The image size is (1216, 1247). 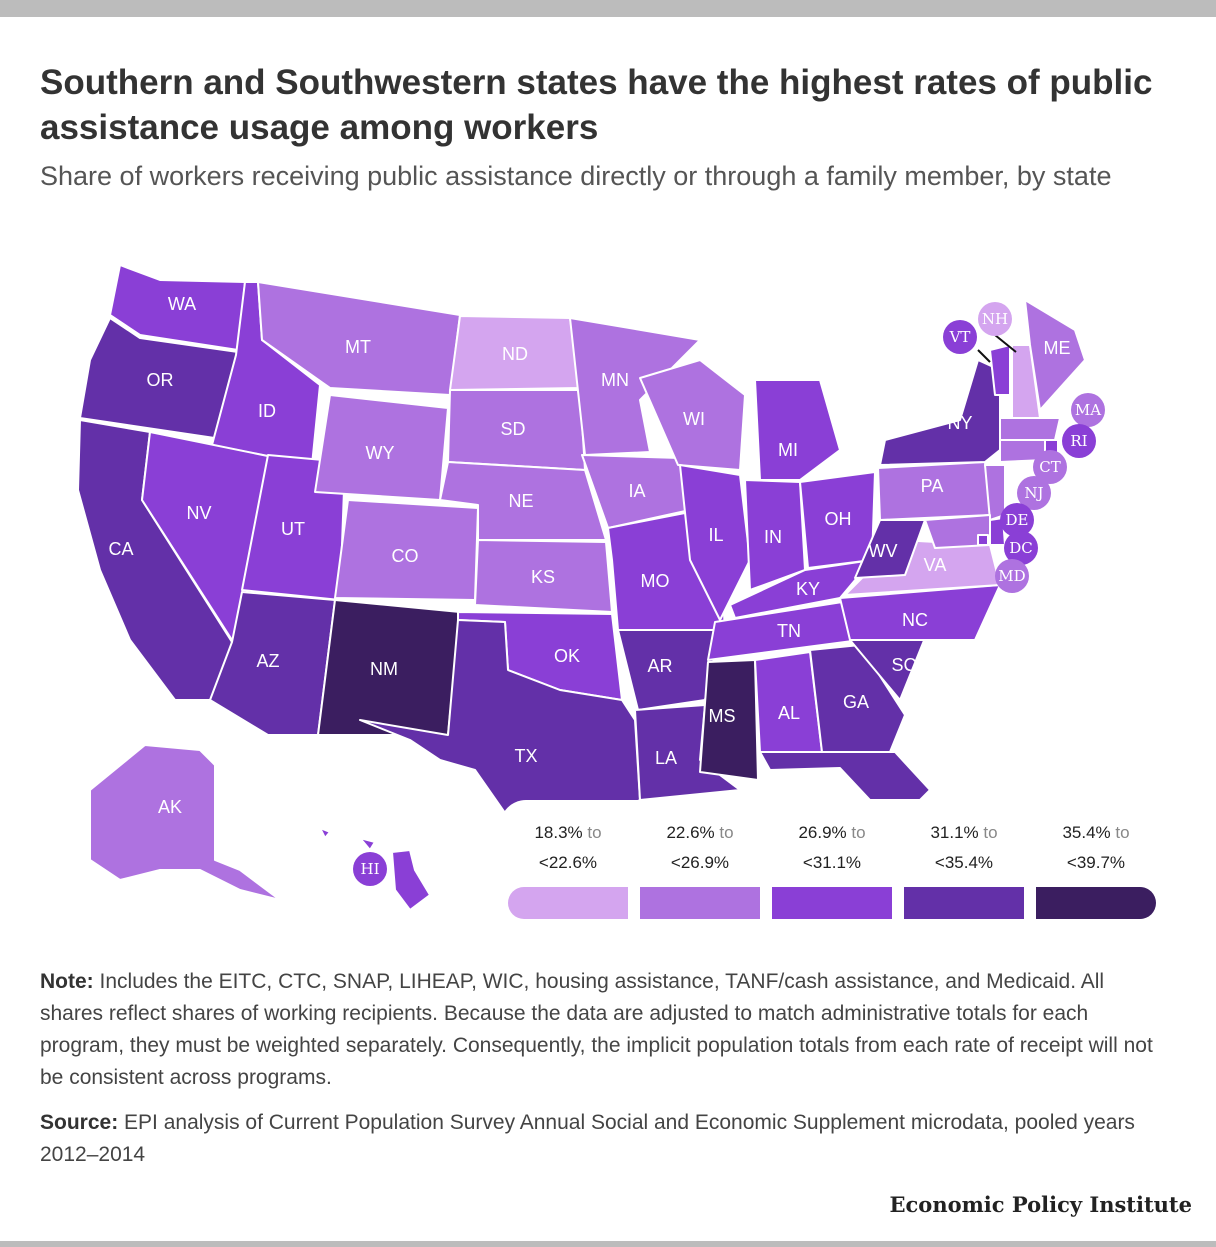 I want to click on state-label-nj: NJ, so click(x=1033, y=493).